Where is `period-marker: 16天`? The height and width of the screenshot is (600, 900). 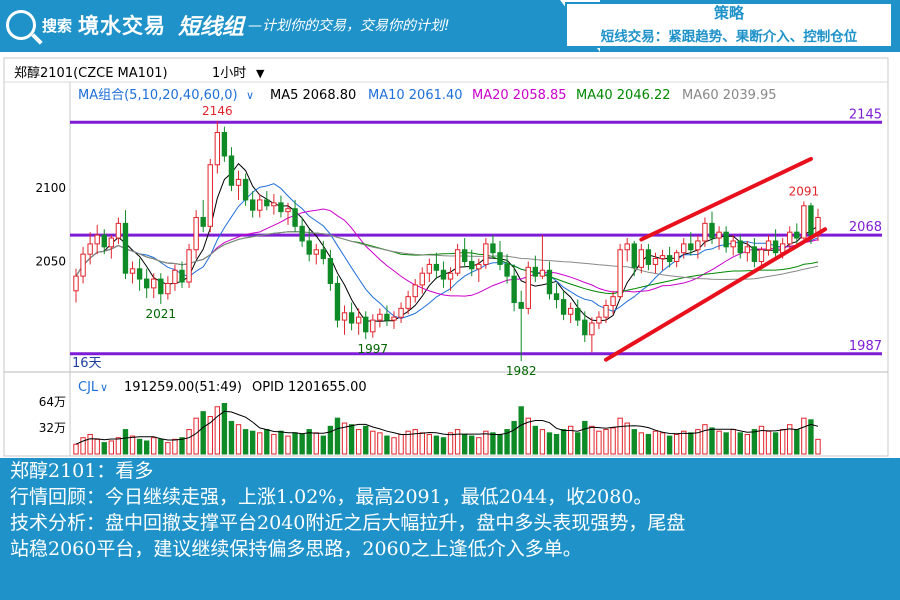 period-marker: 16天 is located at coordinates (87, 363).